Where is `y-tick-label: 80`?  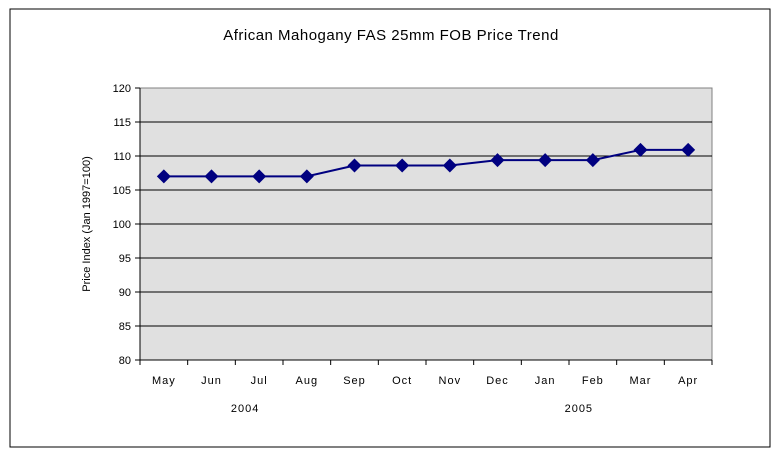
y-tick-label: 80 is located at coordinates (125, 361).